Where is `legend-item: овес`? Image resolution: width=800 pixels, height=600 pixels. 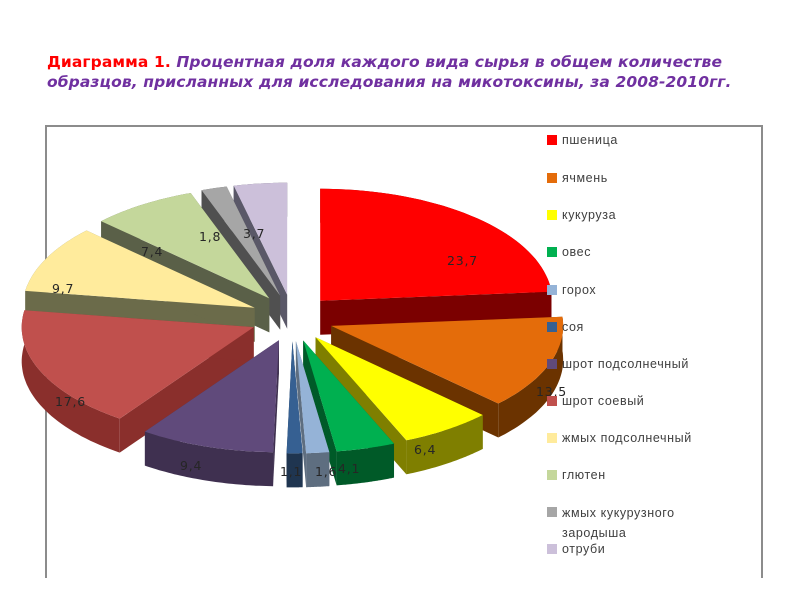
legend-item: овес is located at coordinates (569, 252).